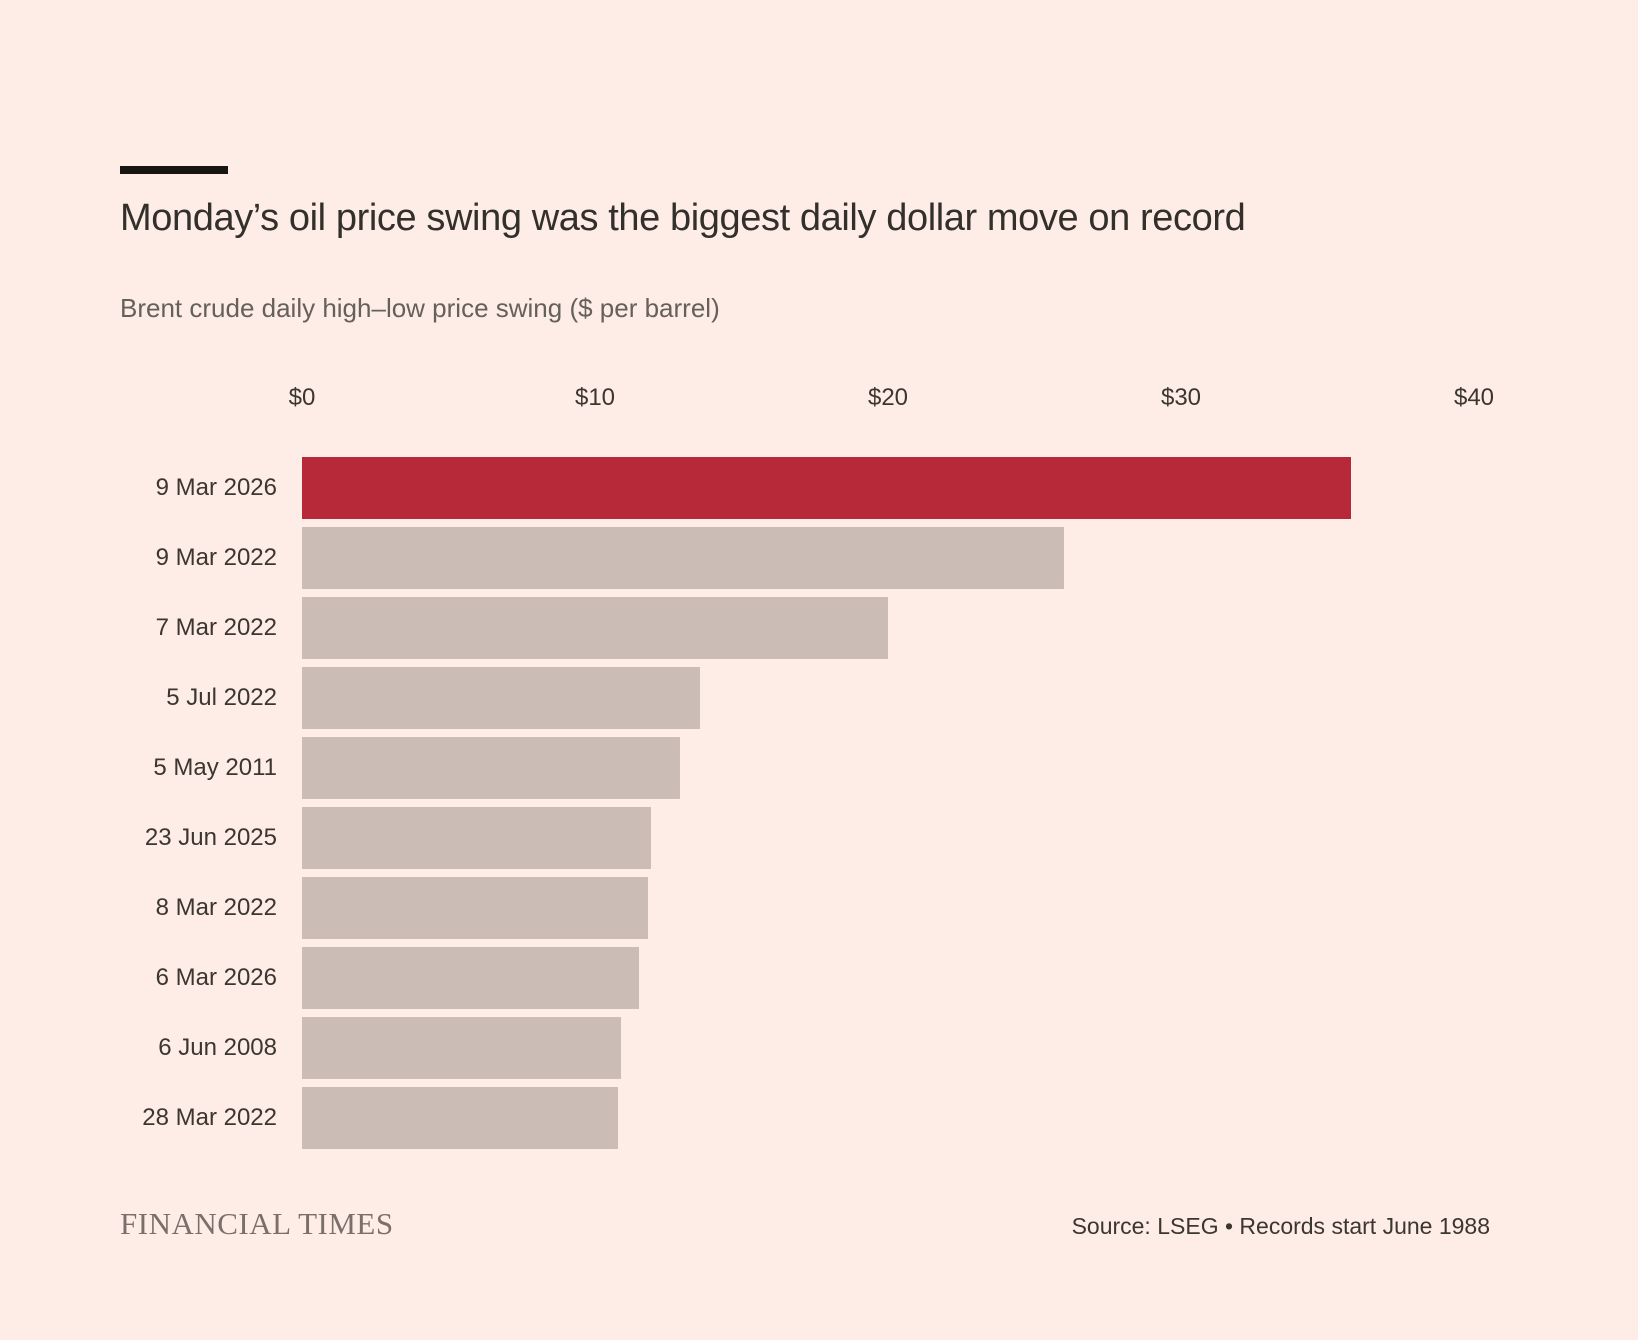  I want to click on category-label: 9 Mar 2022, so click(216, 557).